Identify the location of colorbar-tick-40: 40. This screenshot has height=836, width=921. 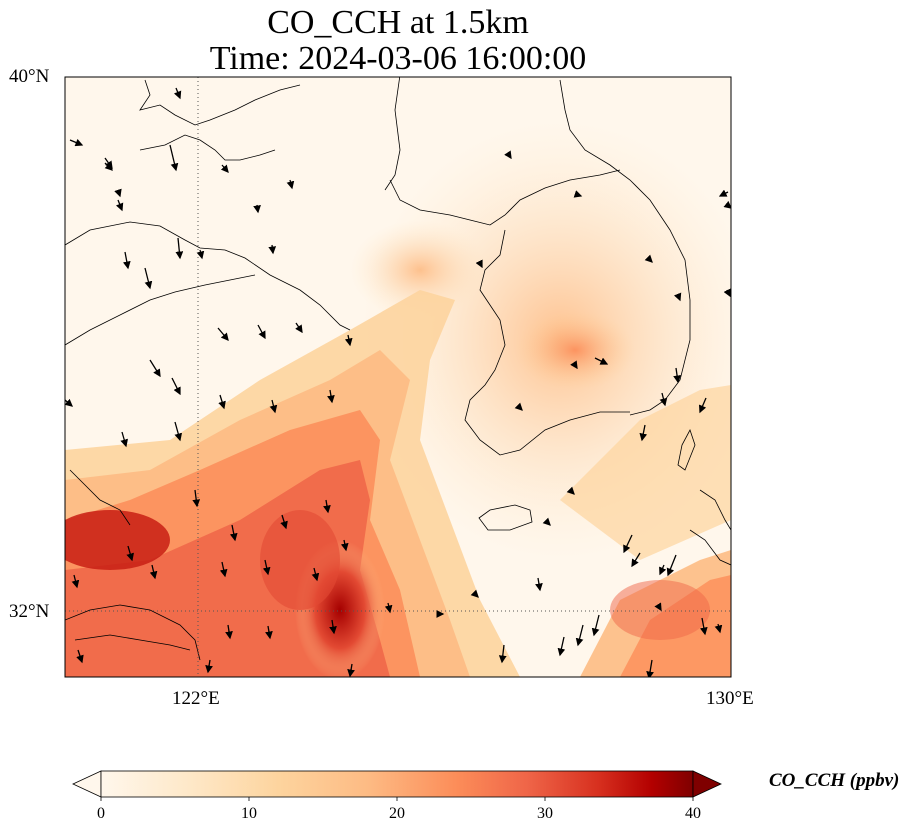
(693, 813).